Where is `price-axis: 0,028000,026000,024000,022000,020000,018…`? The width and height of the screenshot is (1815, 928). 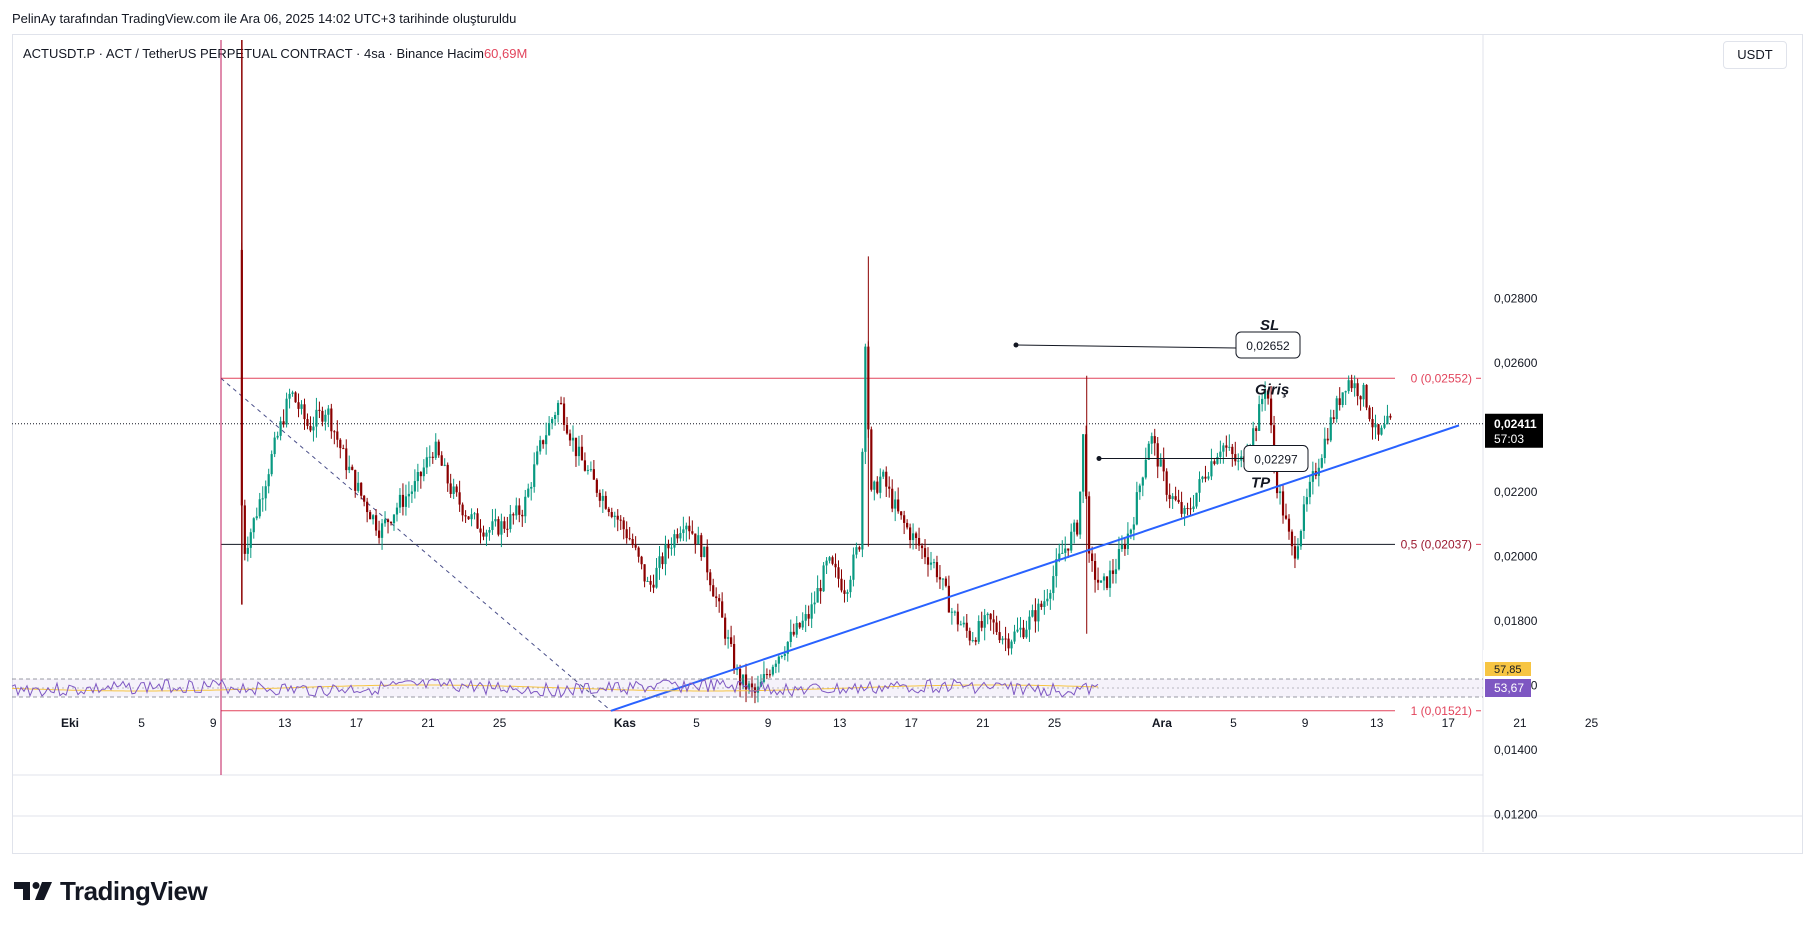
price-axis: 0,028000,026000,024000,022000,020000,018… is located at coordinates (1514, 556).